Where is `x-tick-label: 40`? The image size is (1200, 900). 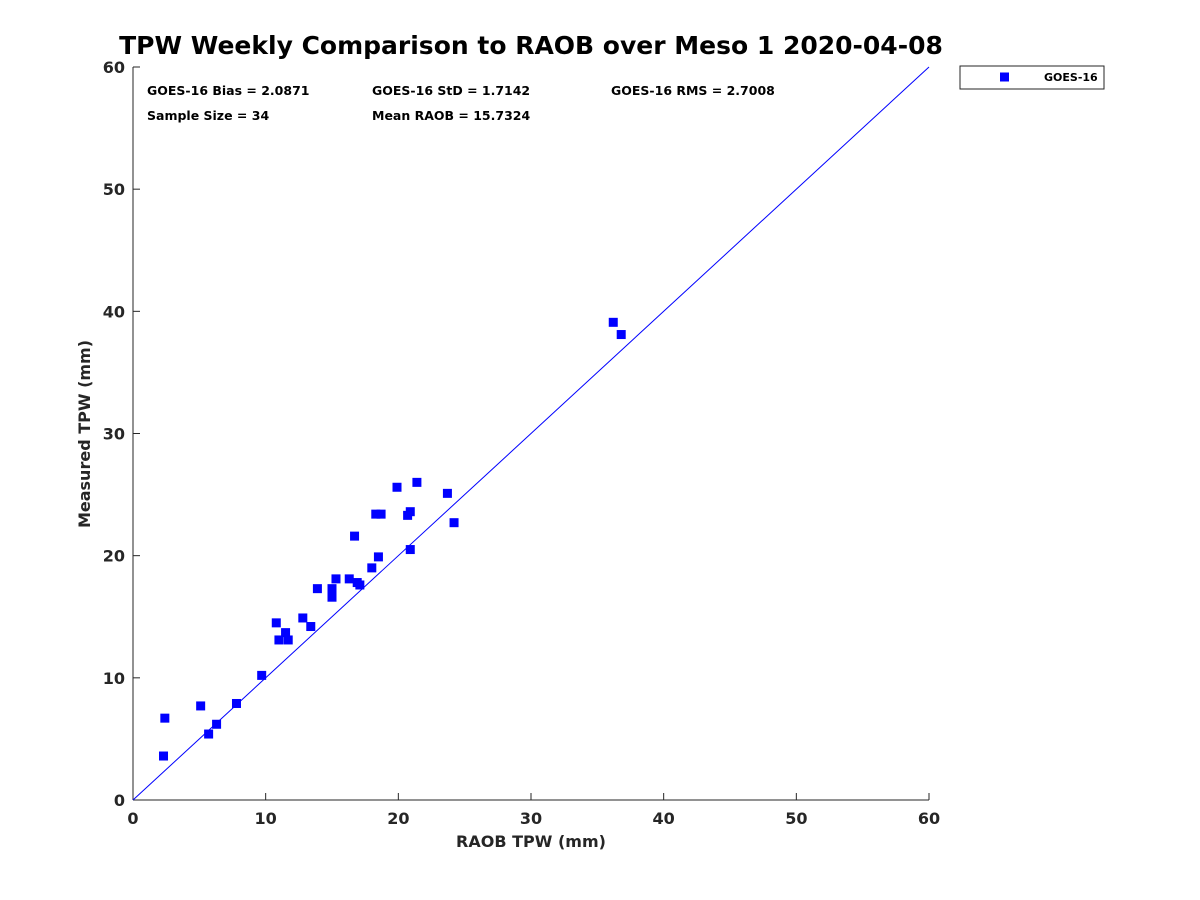
x-tick-label: 40 is located at coordinates (664, 818).